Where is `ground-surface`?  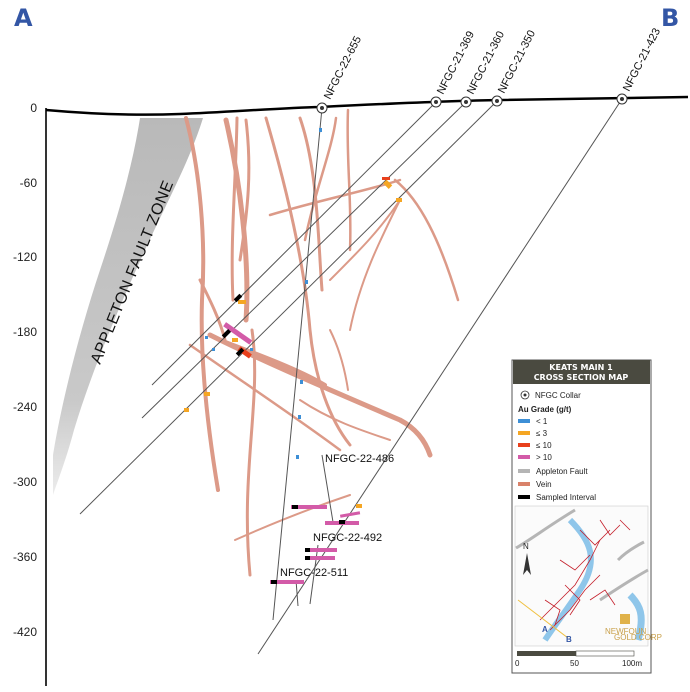
ground-surface is located at coordinates (367, 105).